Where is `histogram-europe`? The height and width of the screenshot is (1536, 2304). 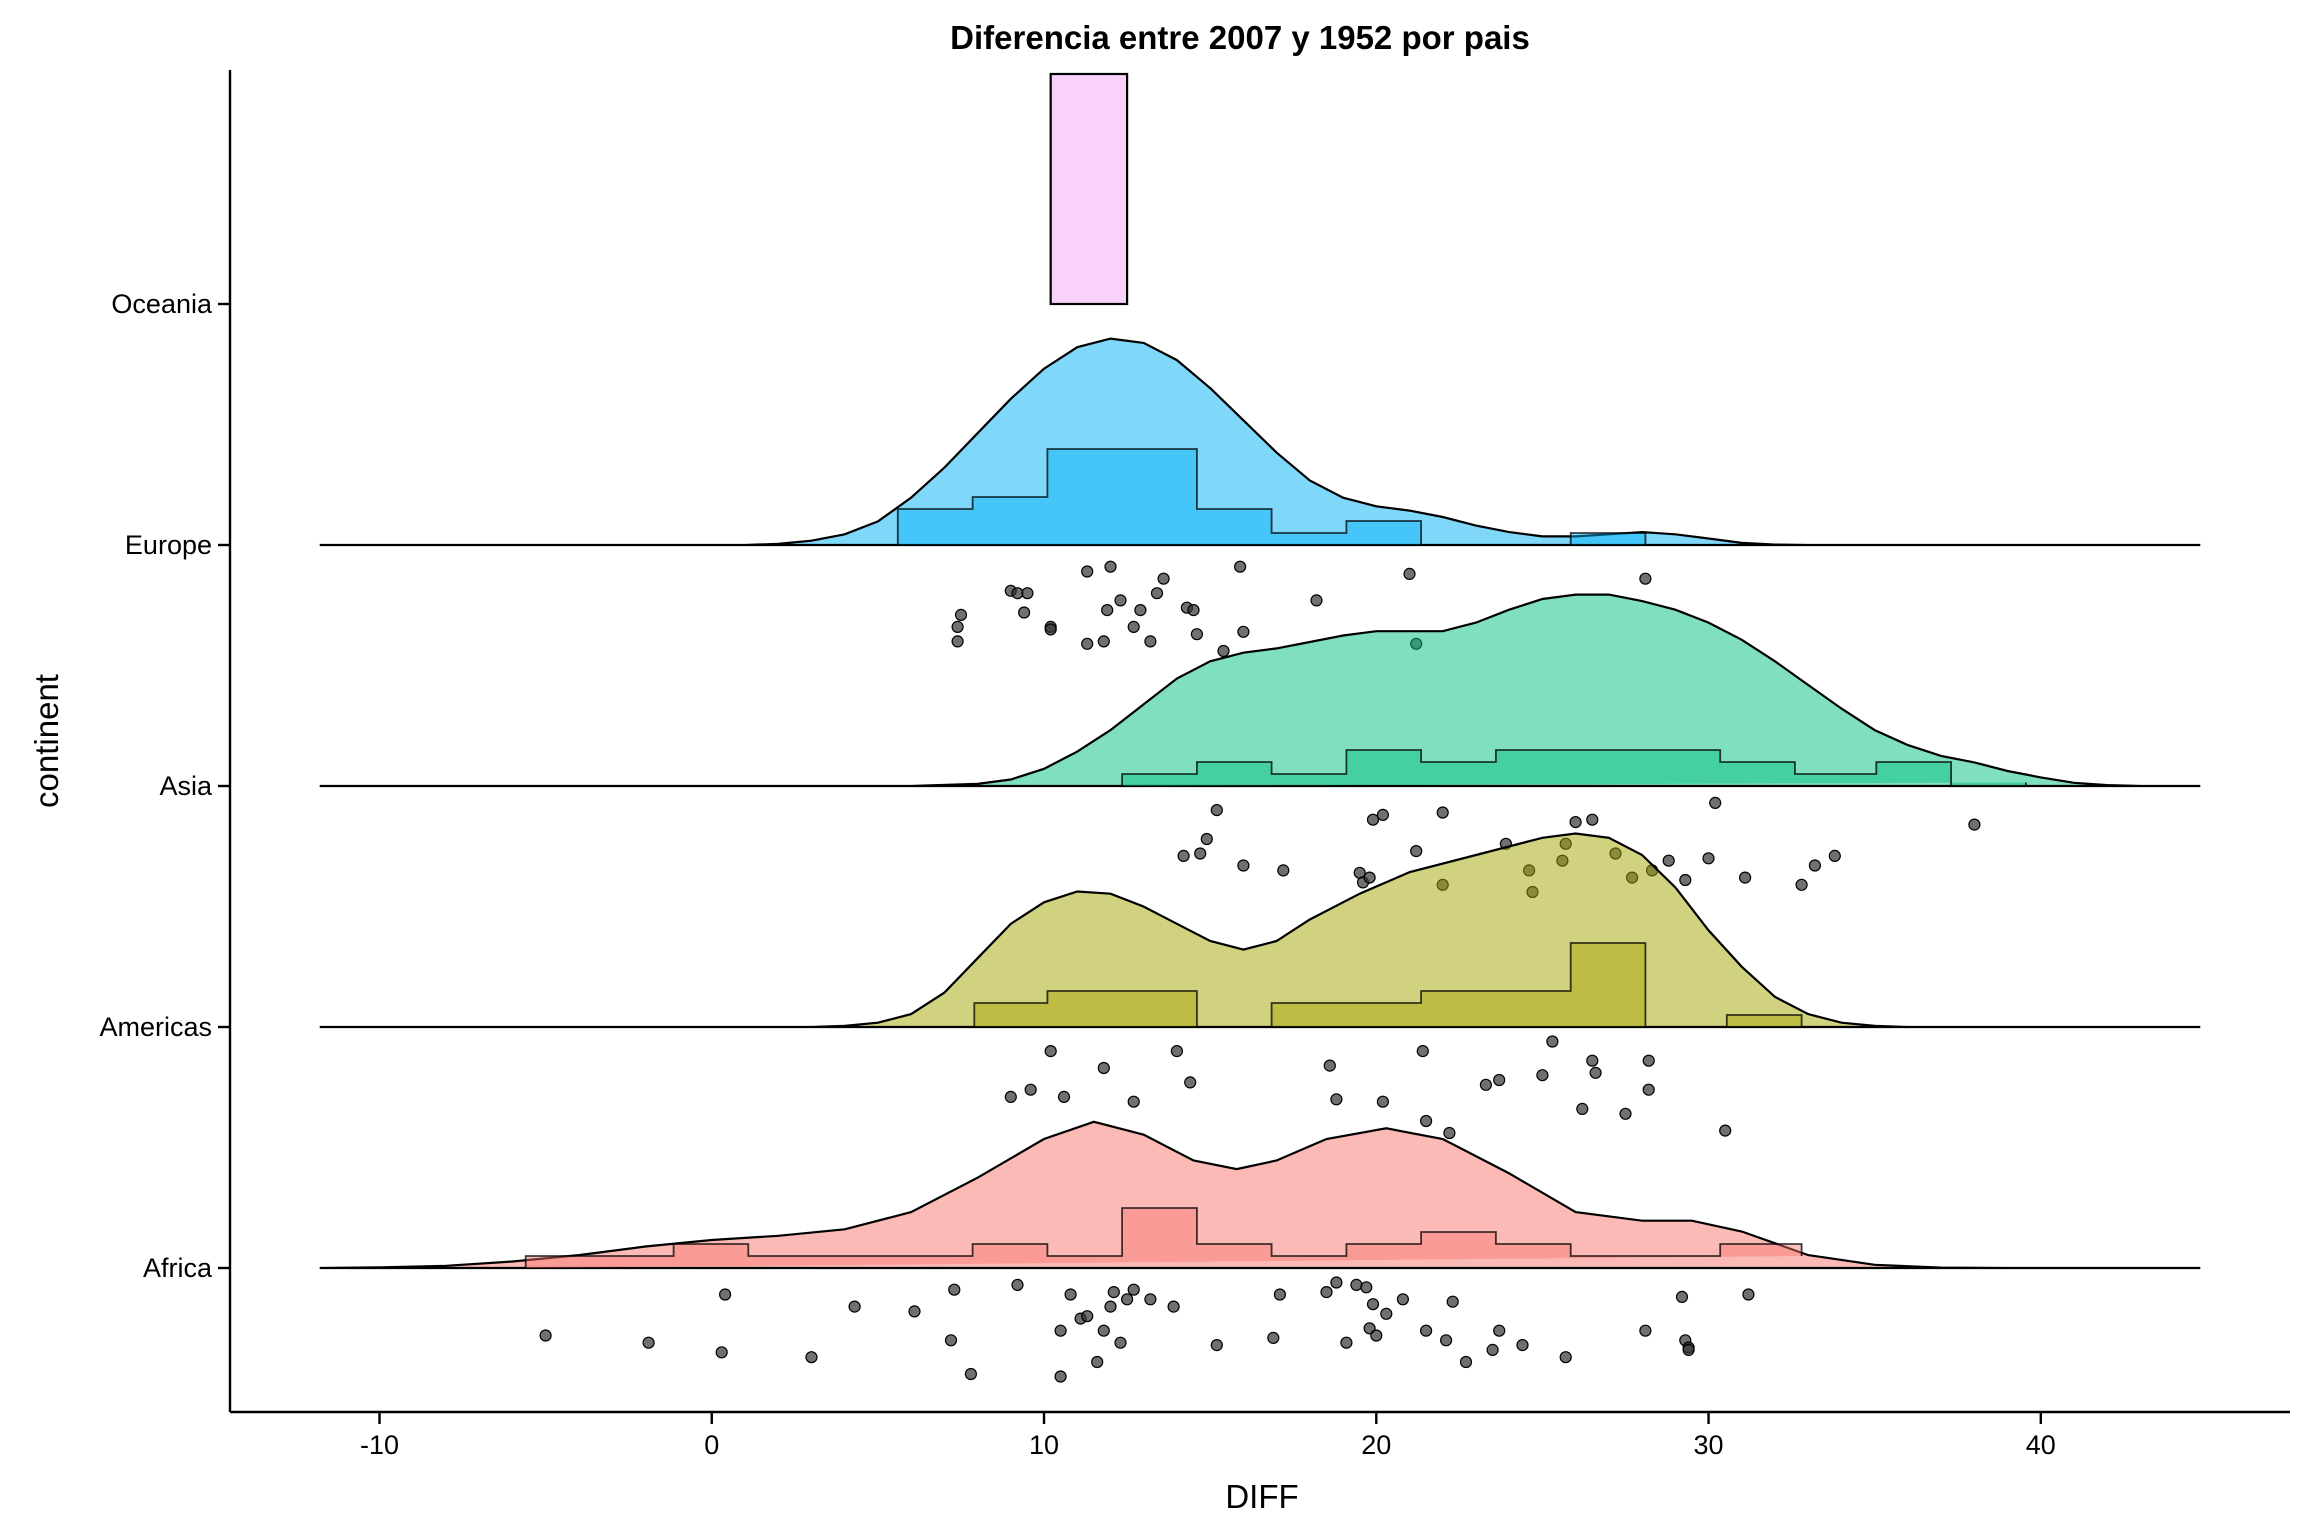
histogram-europe is located at coordinates (1271, 497).